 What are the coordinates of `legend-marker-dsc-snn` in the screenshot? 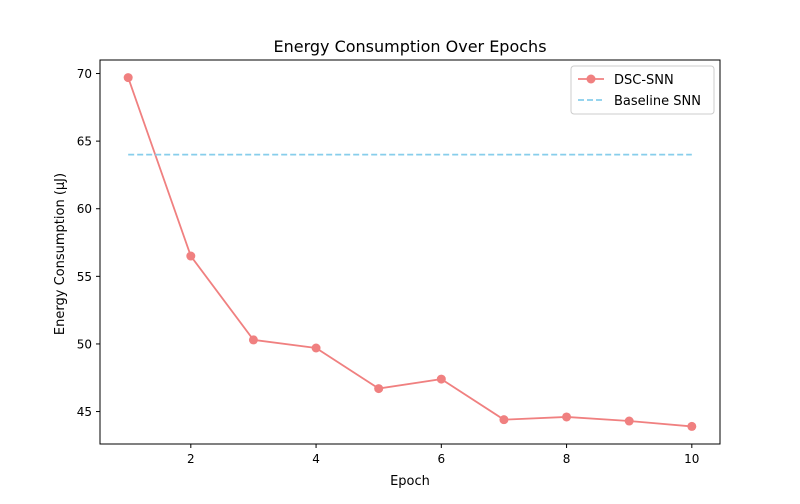 It's located at (591, 79).